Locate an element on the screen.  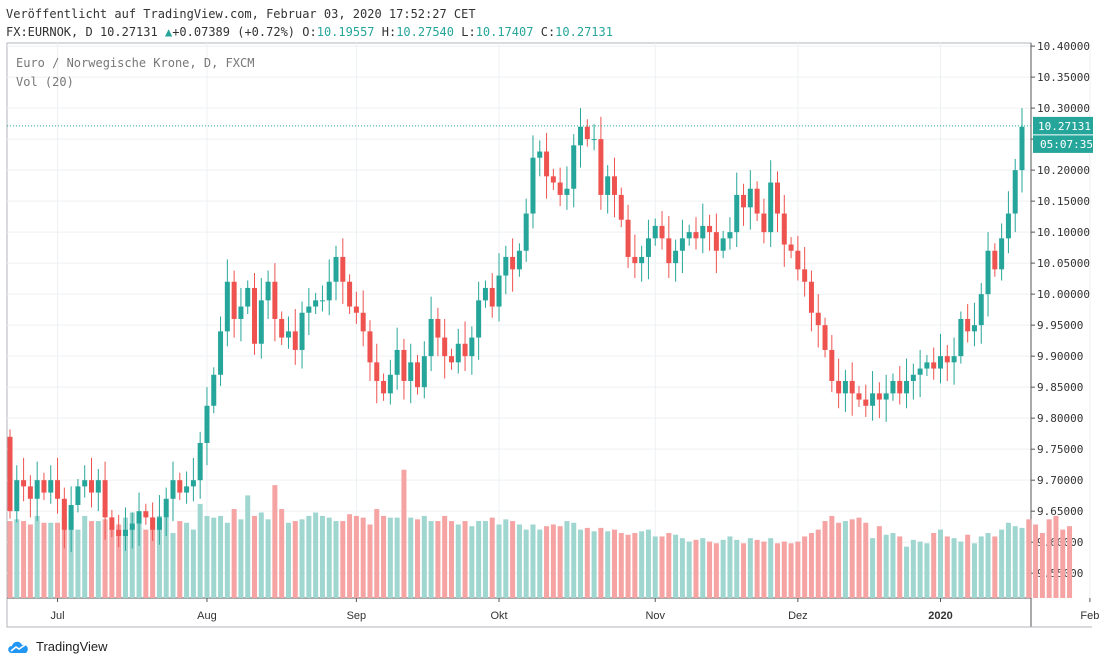
y-tick-label: 10.20000 is located at coordinates (1063, 170).